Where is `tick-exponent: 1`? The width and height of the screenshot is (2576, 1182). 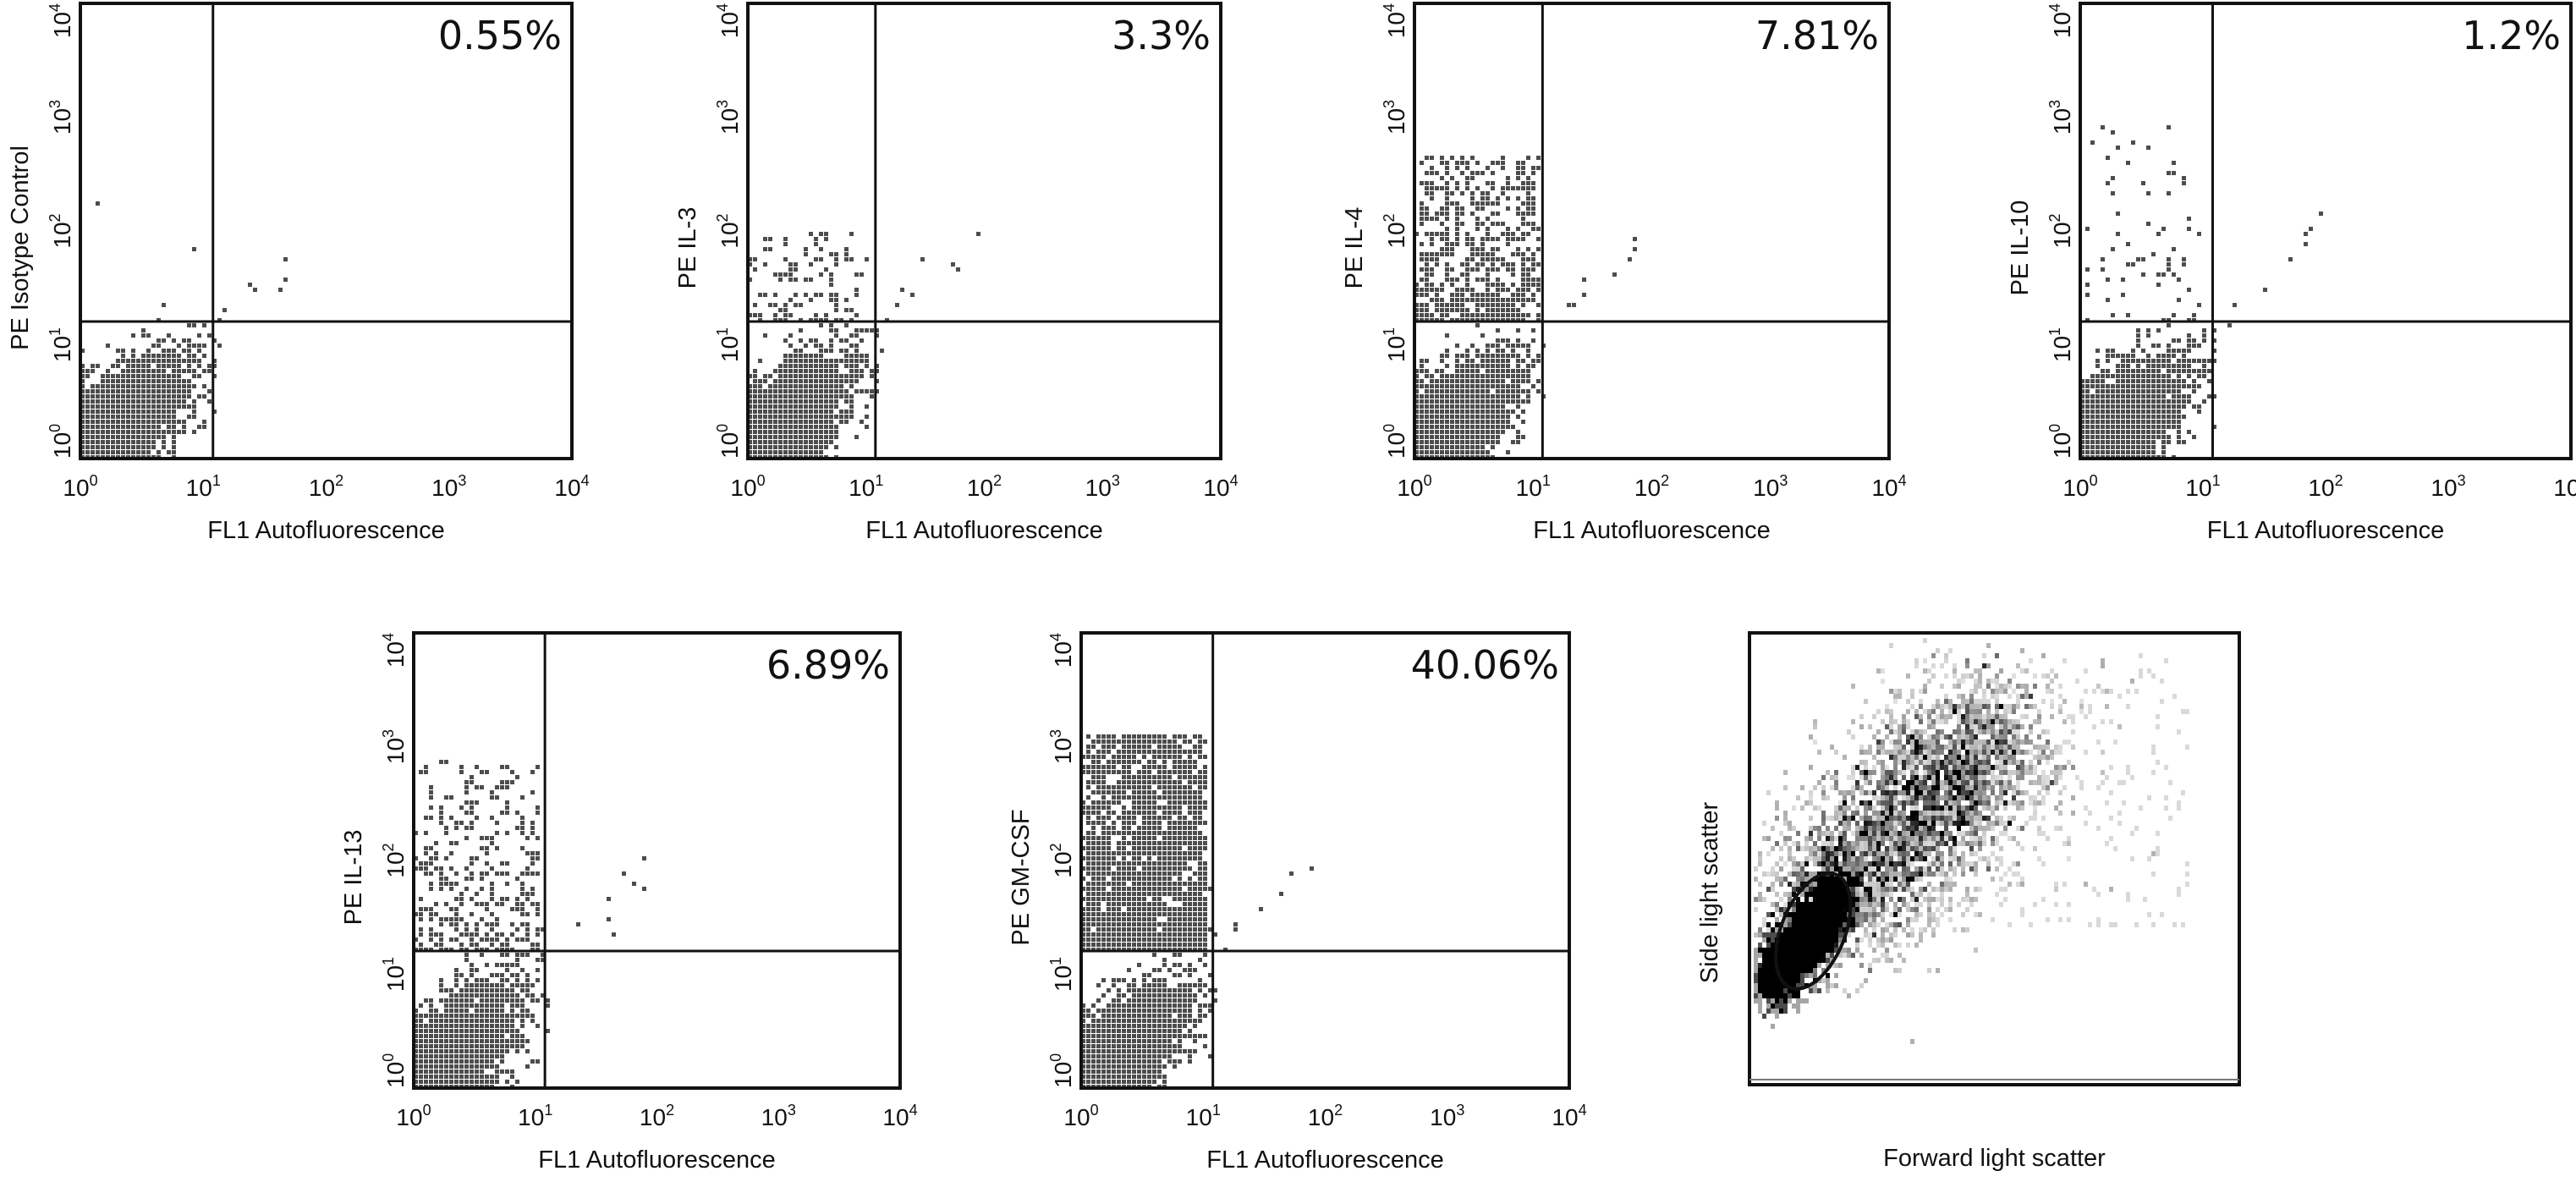 tick-exponent: 1 is located at coordinates (1216, 1110).